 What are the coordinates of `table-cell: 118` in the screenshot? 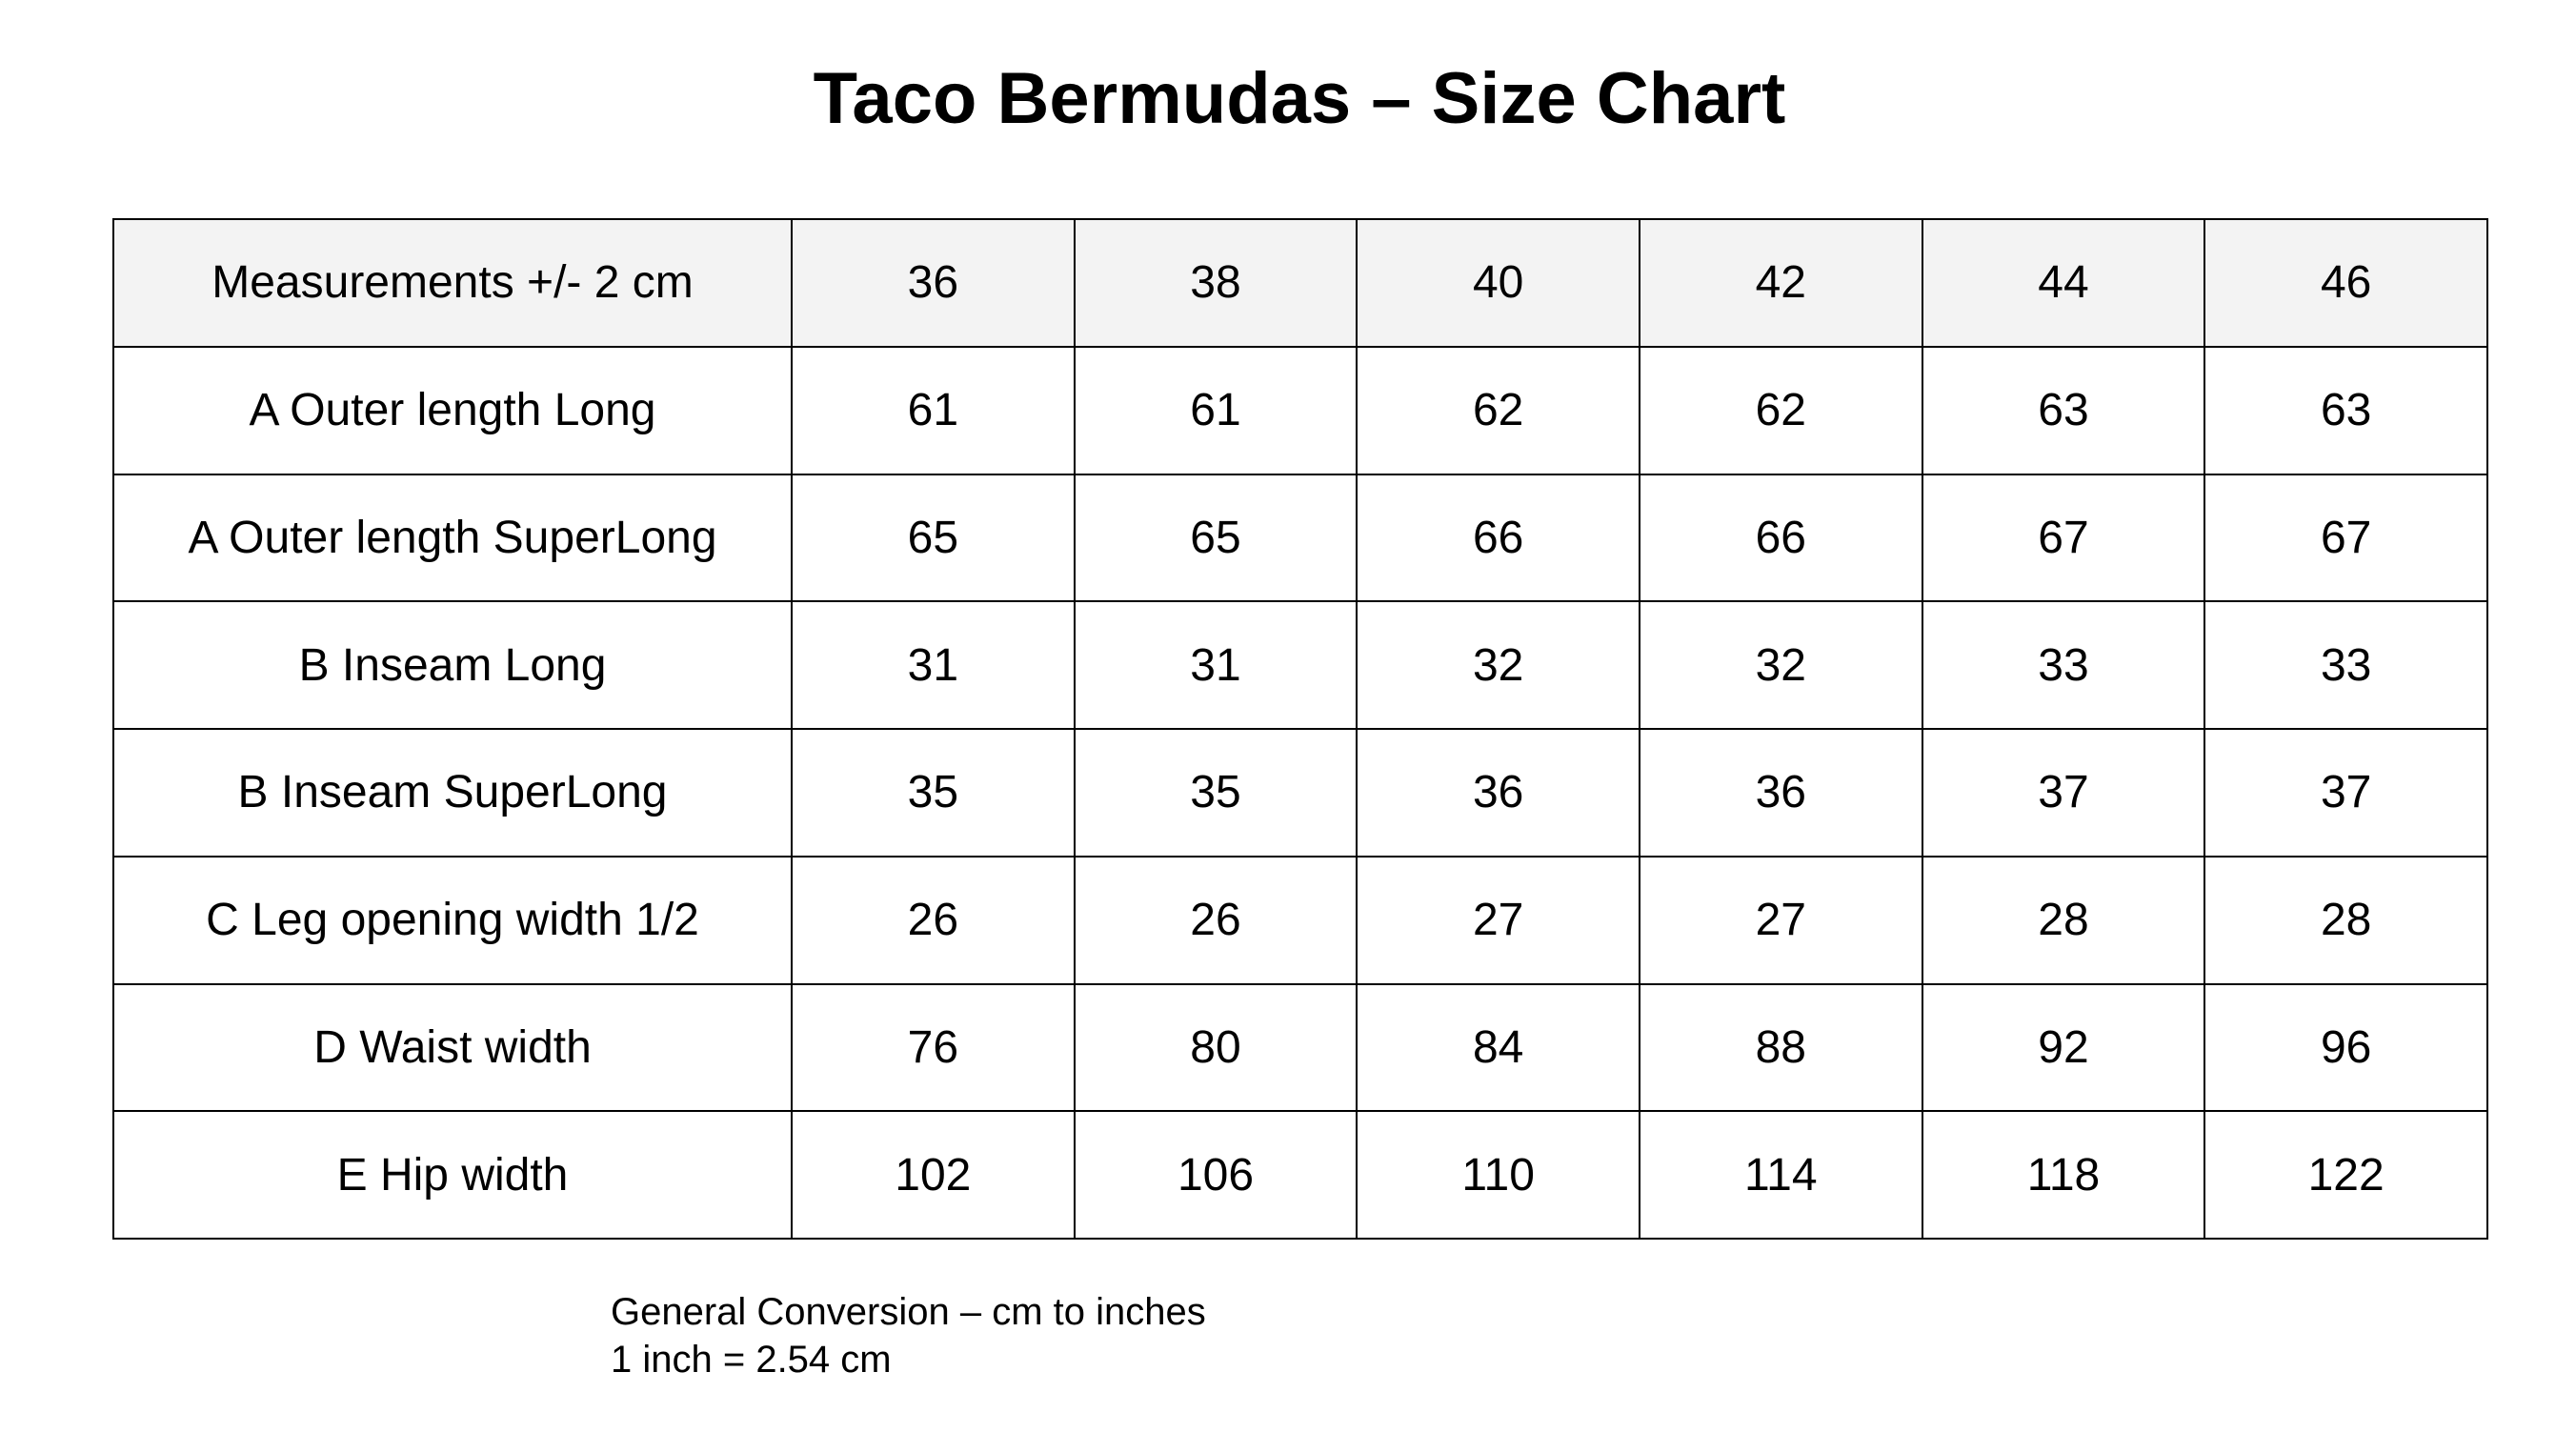 It's located at (2063, 1175).